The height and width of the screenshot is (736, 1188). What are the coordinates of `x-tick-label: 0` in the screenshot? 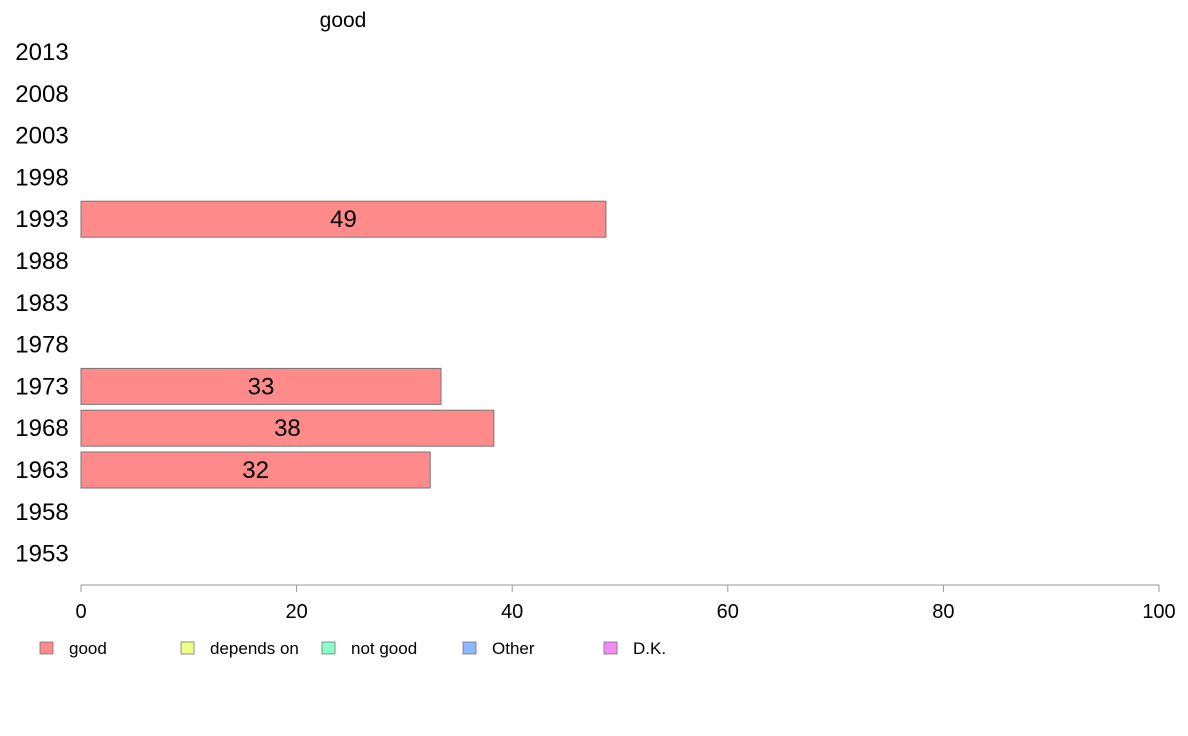 It's located at (80, 612).